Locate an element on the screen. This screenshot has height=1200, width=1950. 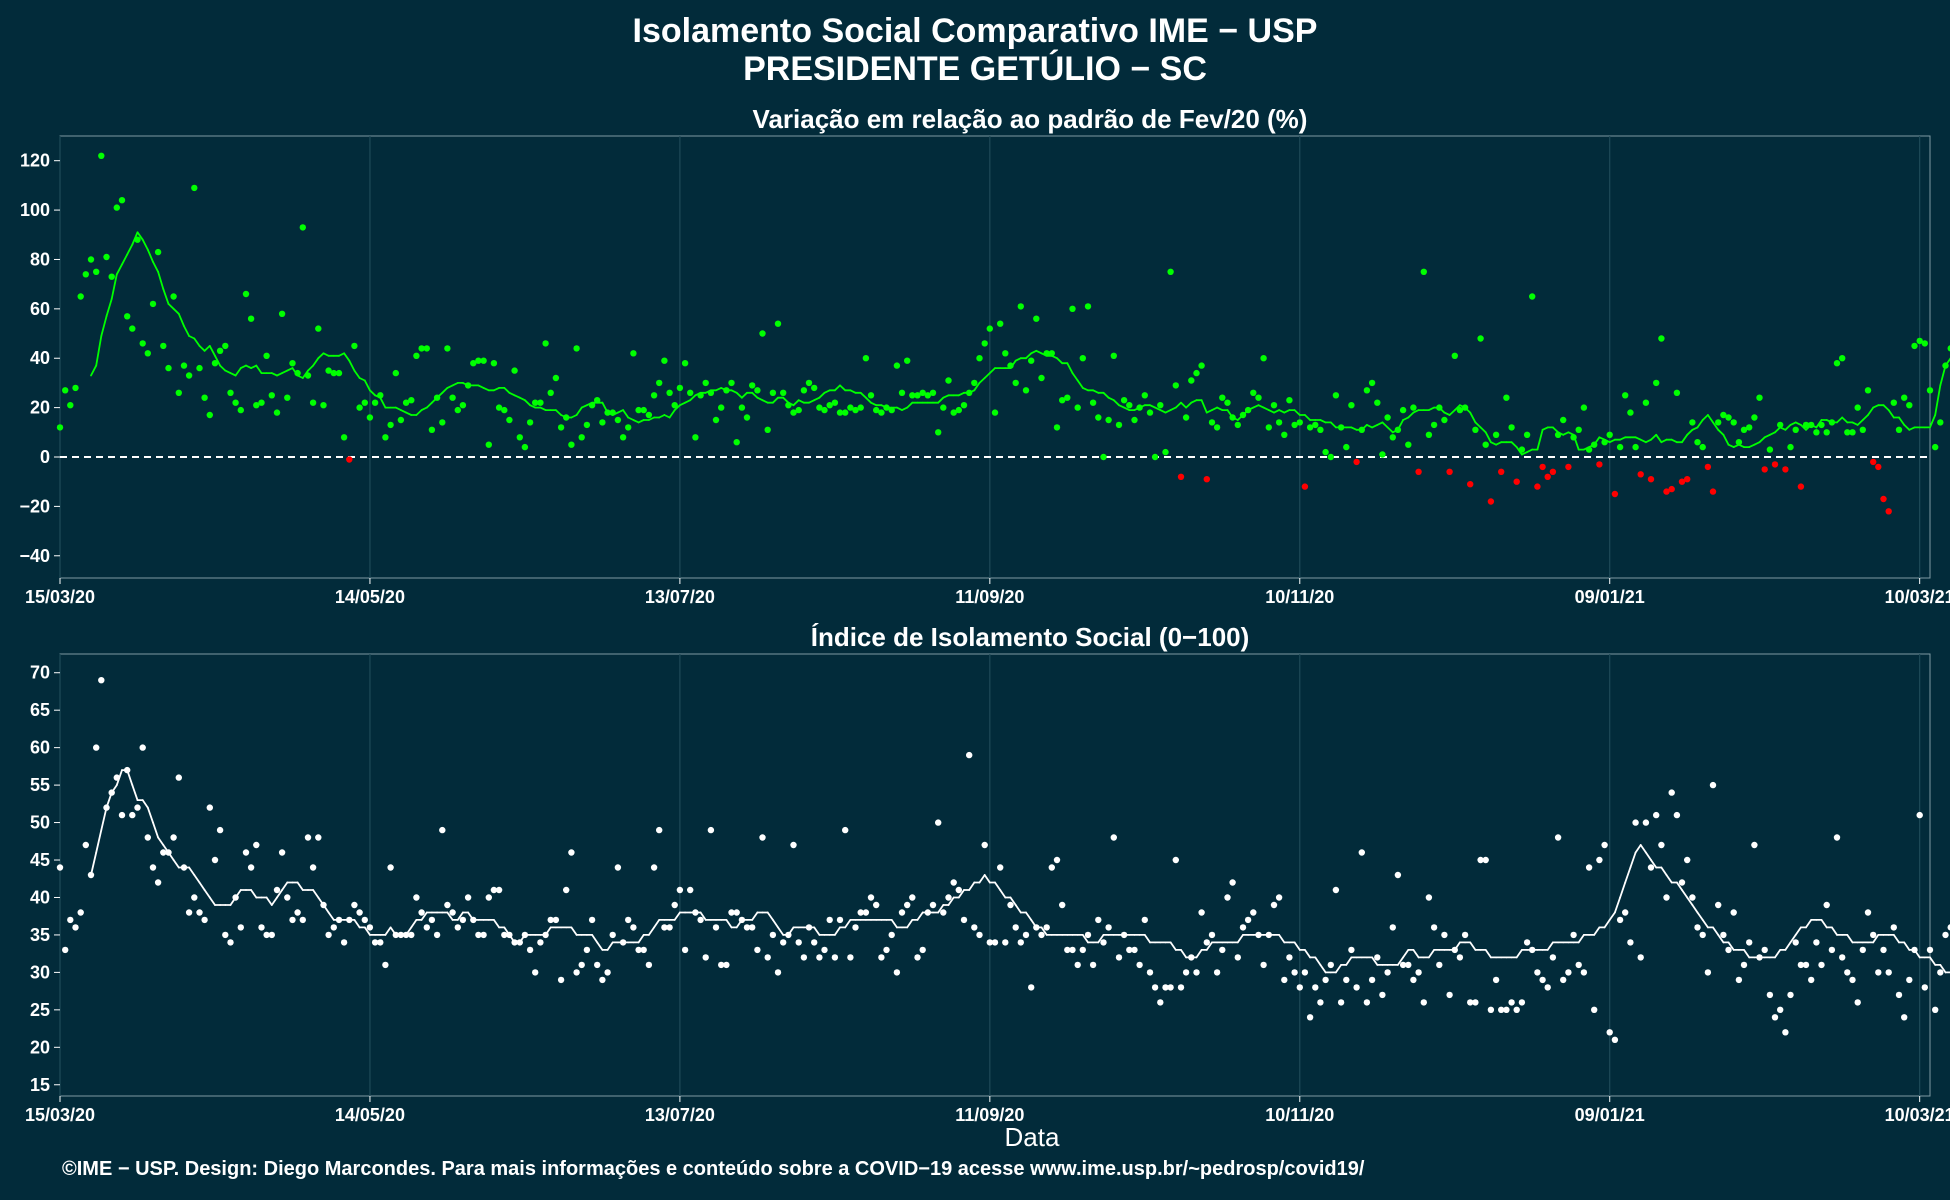
y-tick-label: 40 is located at coordinates (40, 358).